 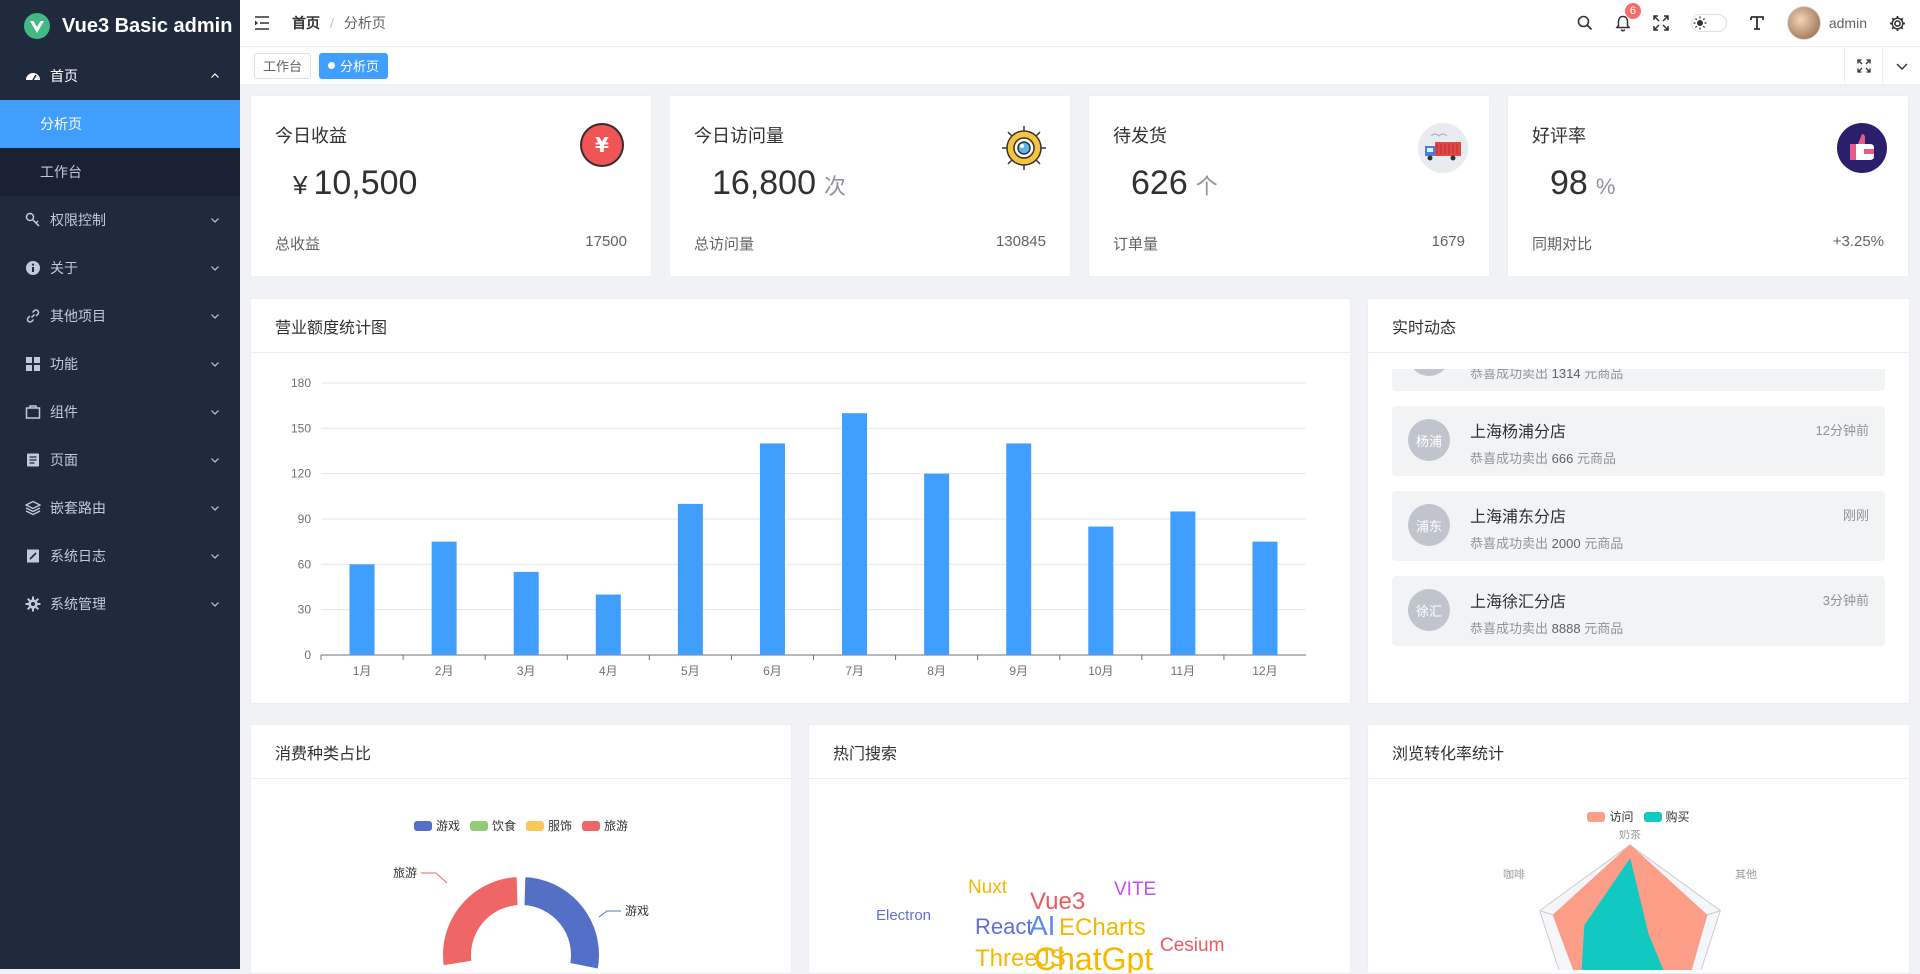 What do you see at coordinates (1629, 914) in the screenshot?
I see `radar-area-buy` at bounding box center [1629, 914].